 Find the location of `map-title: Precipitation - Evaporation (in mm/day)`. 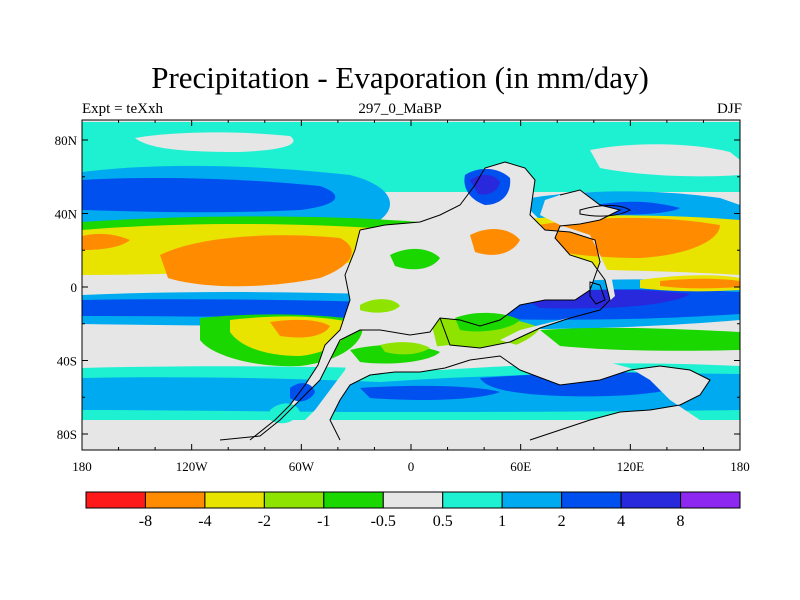

map-title: Precipitation - Evaporation (in mm/day) is located at coordinates (400, 77).